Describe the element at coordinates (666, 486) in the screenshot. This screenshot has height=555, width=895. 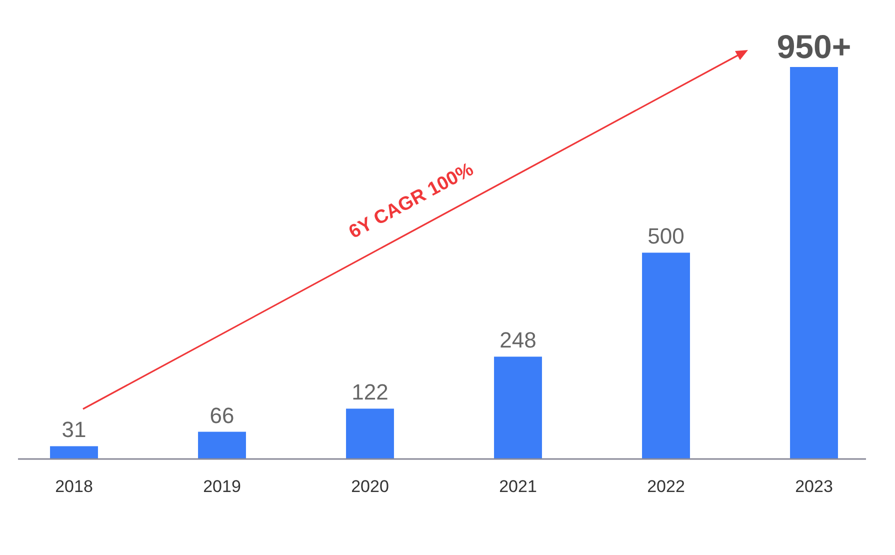
I see `x-tick-label: 2022` at that location.